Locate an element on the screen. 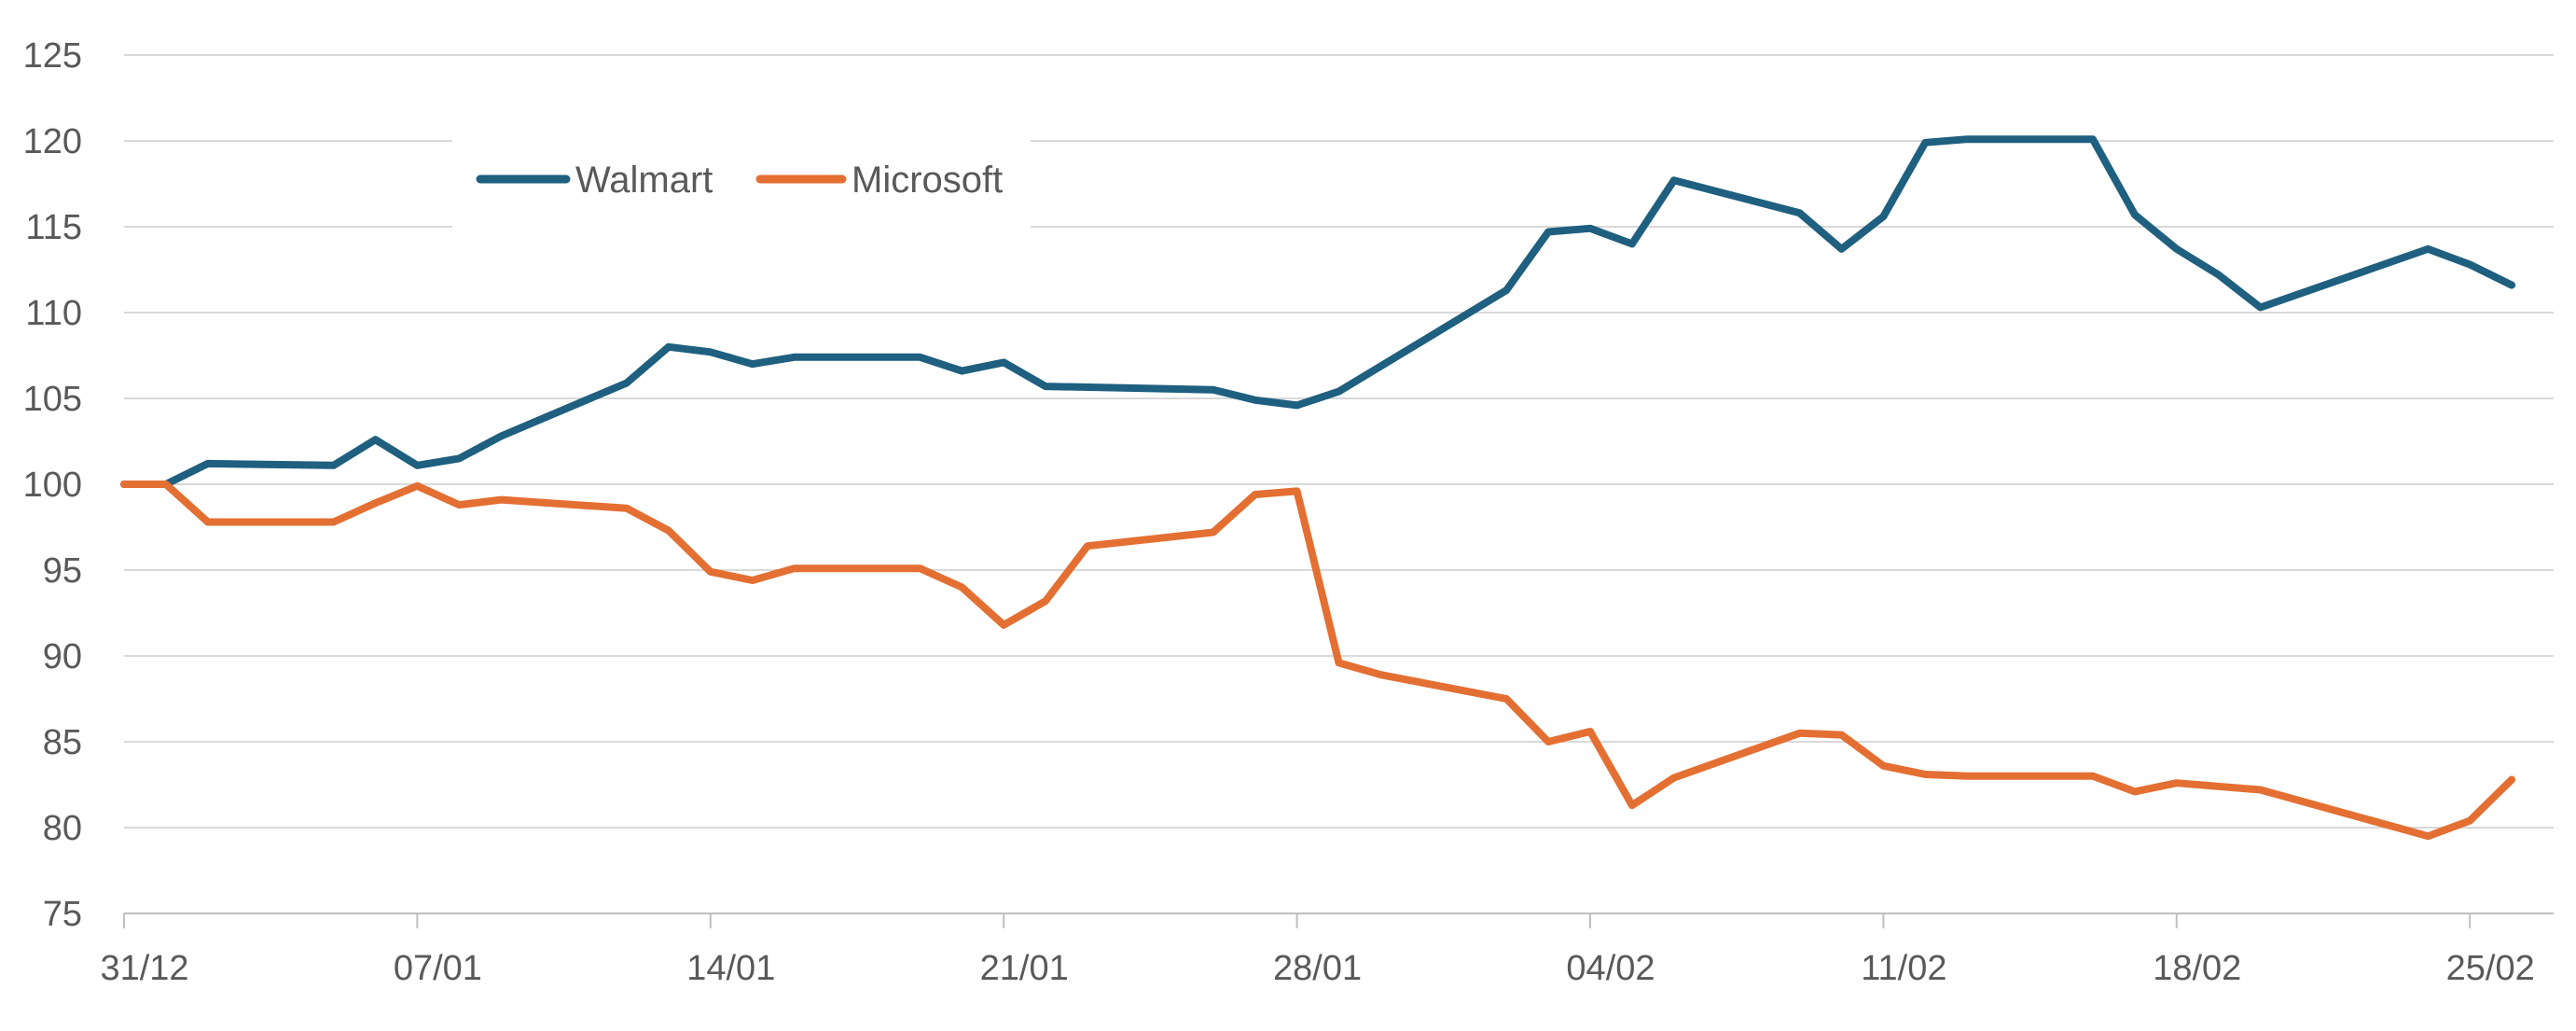 Image resolution: width=2576 pixels, height=1031 pixels. y-tick-label: 95 is located at coordinates (62, 571).